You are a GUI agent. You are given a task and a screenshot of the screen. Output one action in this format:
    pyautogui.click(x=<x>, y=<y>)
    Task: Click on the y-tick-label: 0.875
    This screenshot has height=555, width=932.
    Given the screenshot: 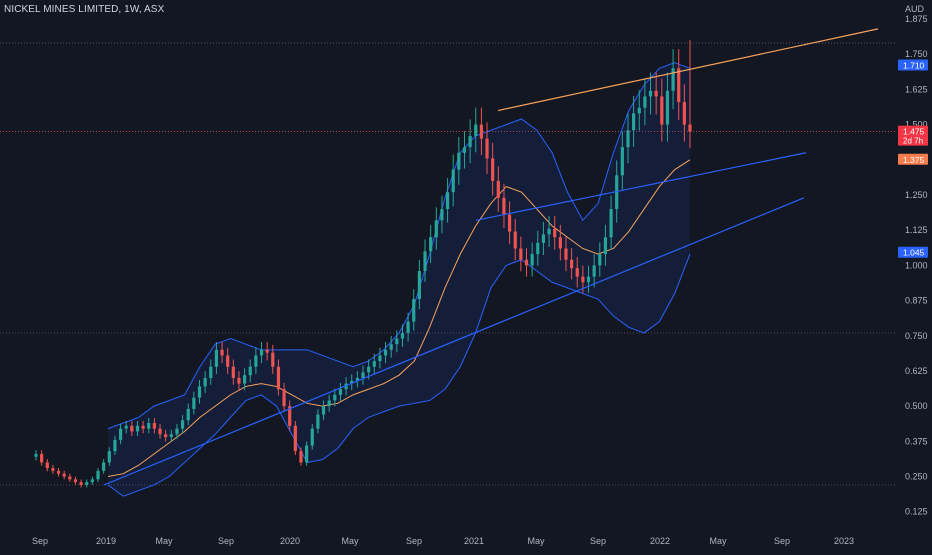 What is the action you would take?
    pyautogui.click(x=916, y=301)
    